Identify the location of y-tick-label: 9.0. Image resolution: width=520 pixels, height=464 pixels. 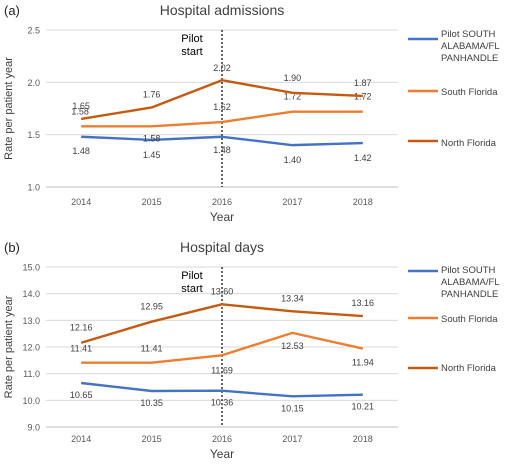
(33, 428).